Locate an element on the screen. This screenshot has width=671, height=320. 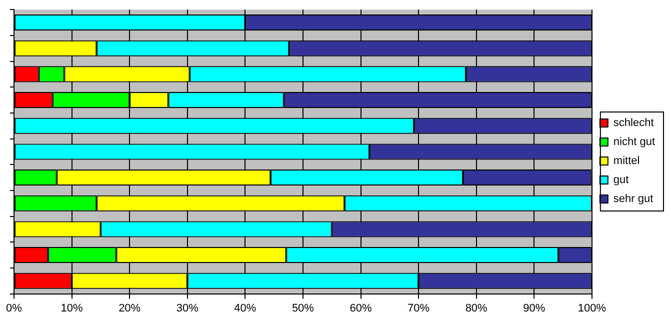
x-tick-label: 60% is located at coordinates (361, 308).